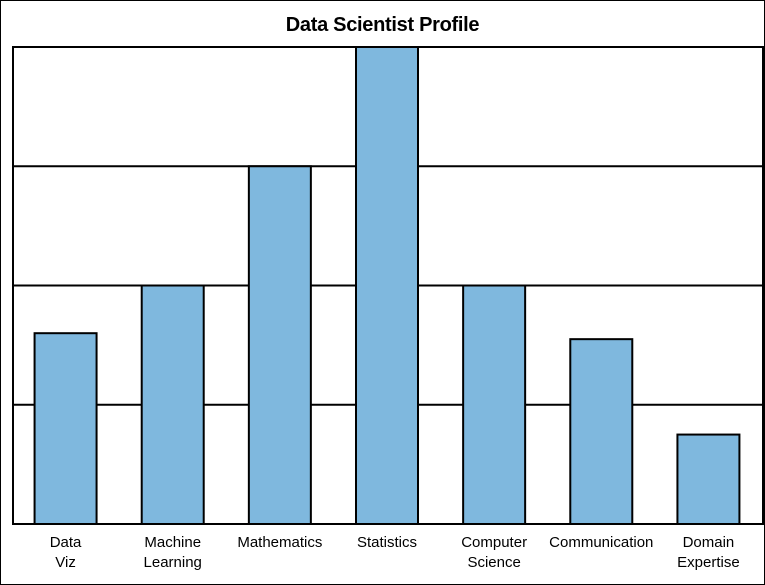  Describe the element at coordinates (172, 542) in the screenshot. I see `x-tick-label-line: Machine` at that location.